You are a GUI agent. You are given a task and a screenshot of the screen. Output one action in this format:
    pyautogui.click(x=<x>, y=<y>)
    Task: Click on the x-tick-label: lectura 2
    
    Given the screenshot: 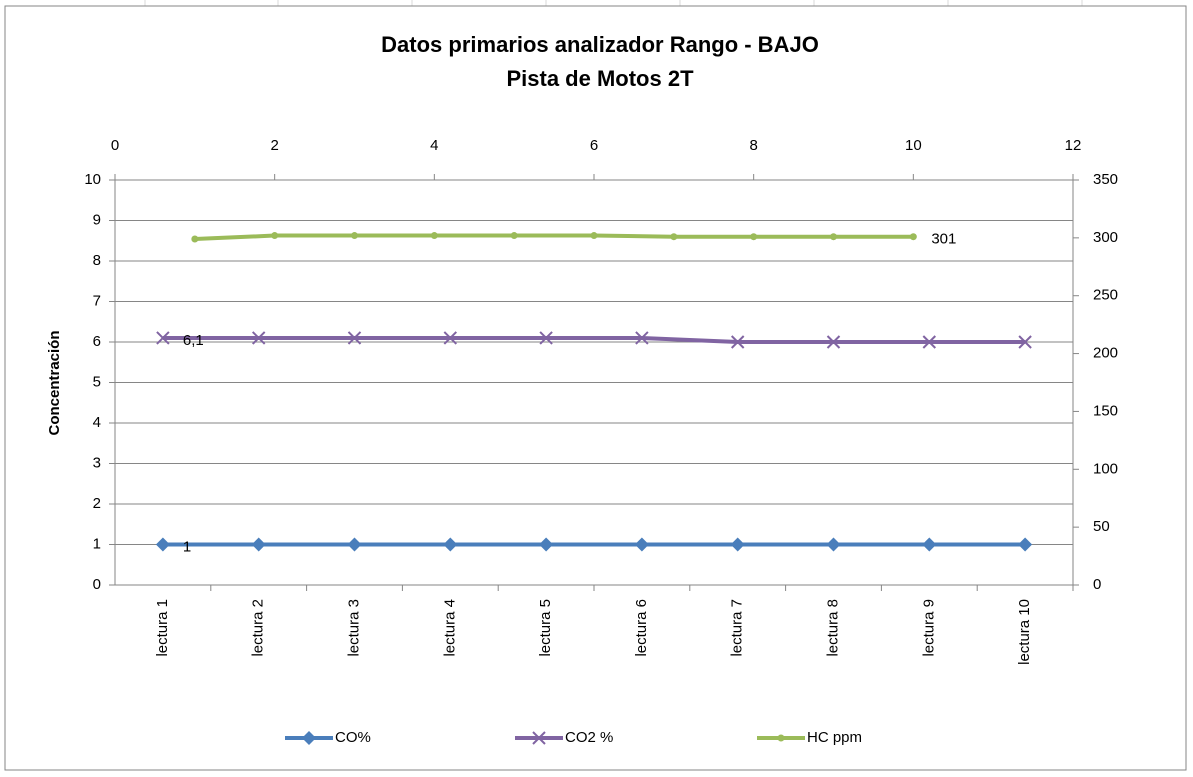 What is the action you would take?
    pyautogui.click(x=258, y=628)
    